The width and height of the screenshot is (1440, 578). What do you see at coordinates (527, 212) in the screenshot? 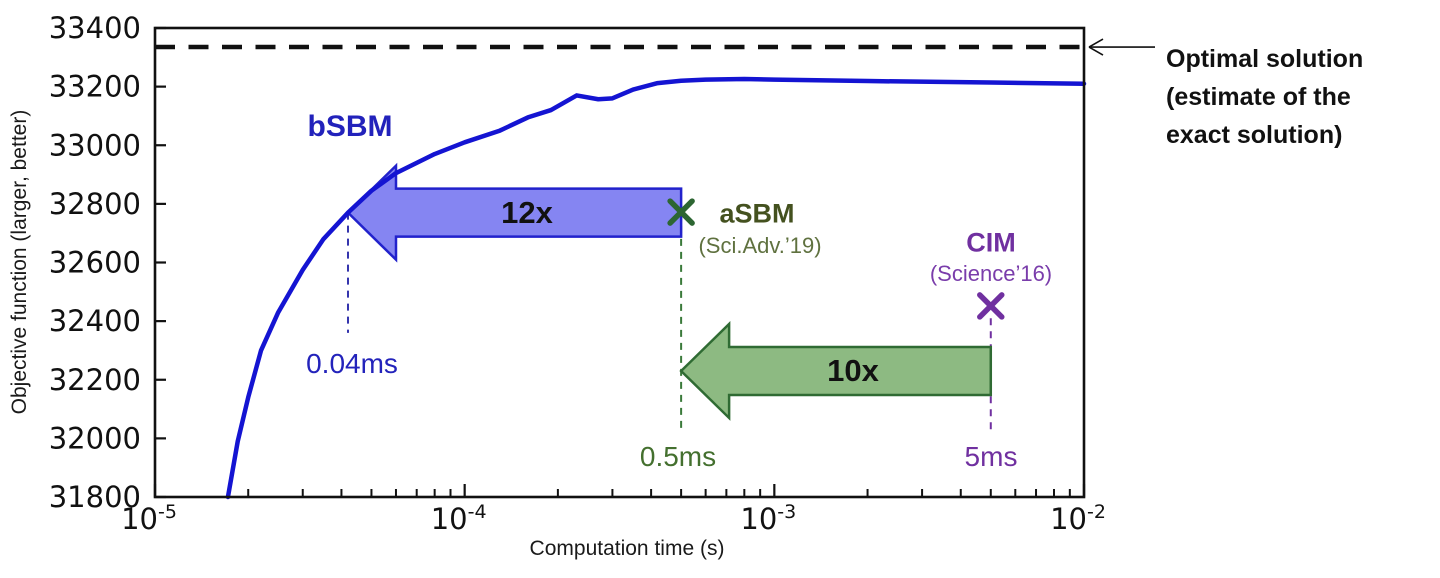
I see `speedup-label-12x: 12x` at bounding box center [527, 212].